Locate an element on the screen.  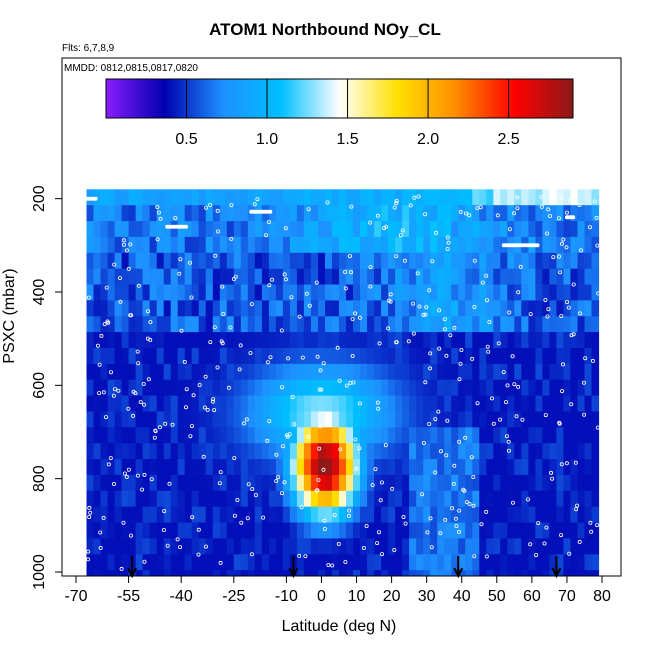
x-tick-label: -70 is located at coordinates (75, 596).